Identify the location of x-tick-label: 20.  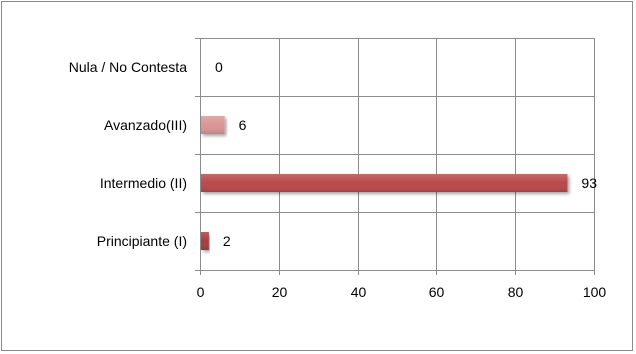
(280, 292).